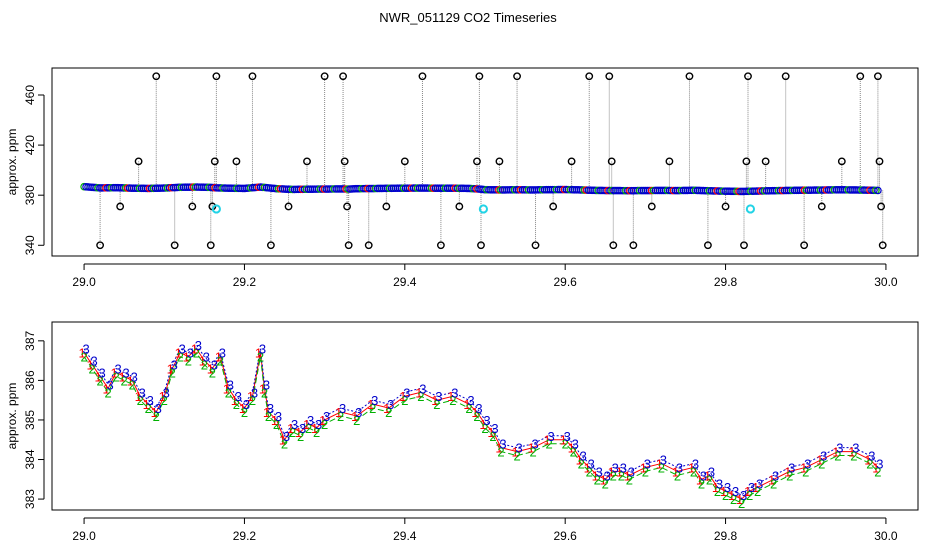 This screenshot has width=936, height=540. What do you see at coordinates (726, 534) in the screenshot?
I see `bottom-x-tick-label: 29.8` at bounding box center [726, 534].